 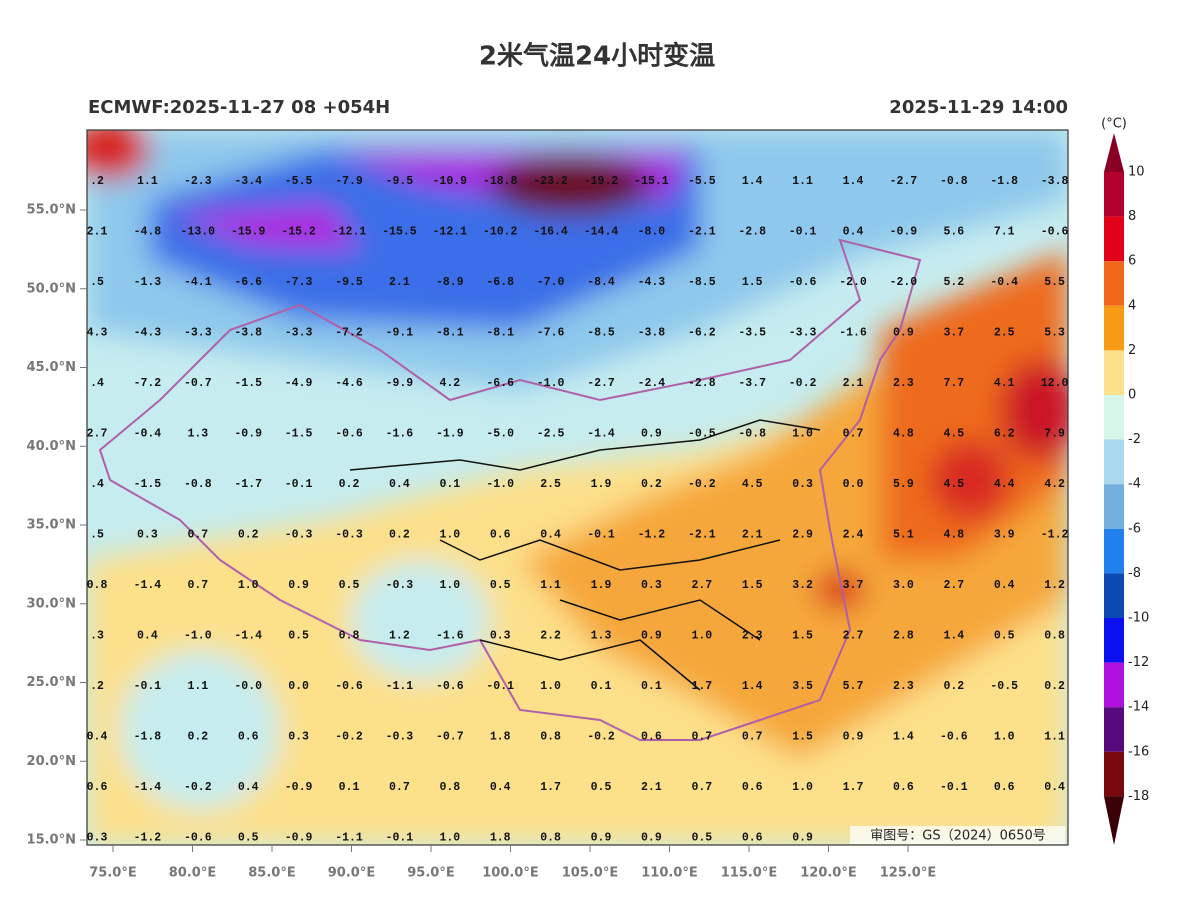 What do you see at coordinates (749, 873) in the screenshot?
I see `lon-label: 115.0°E` at bounding box center [749, 873].